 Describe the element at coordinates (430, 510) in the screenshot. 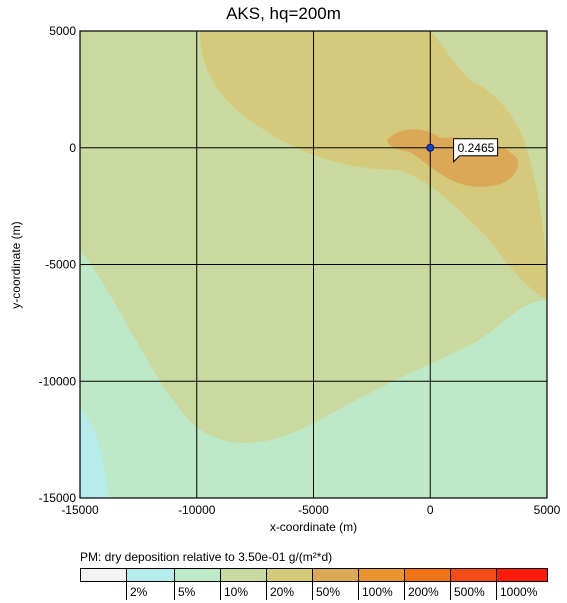

I see `x-tick-label: 0` at that location.